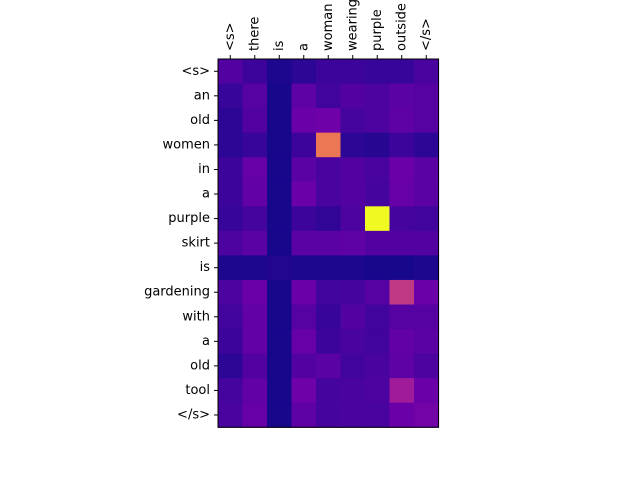 This screenshot has width=640, height=480. Describe the element at coordinates (204, 169) in the screenshot. I see `y-tick-label: in` at that location.